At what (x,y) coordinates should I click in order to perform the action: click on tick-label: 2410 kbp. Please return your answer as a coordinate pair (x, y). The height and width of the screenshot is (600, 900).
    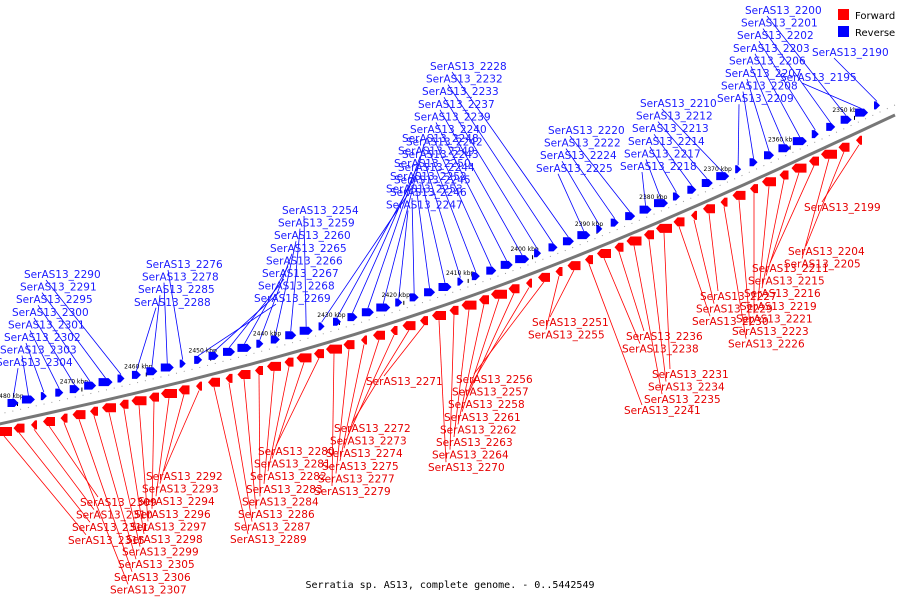
    Looking at the image, I should click on (460, 273).